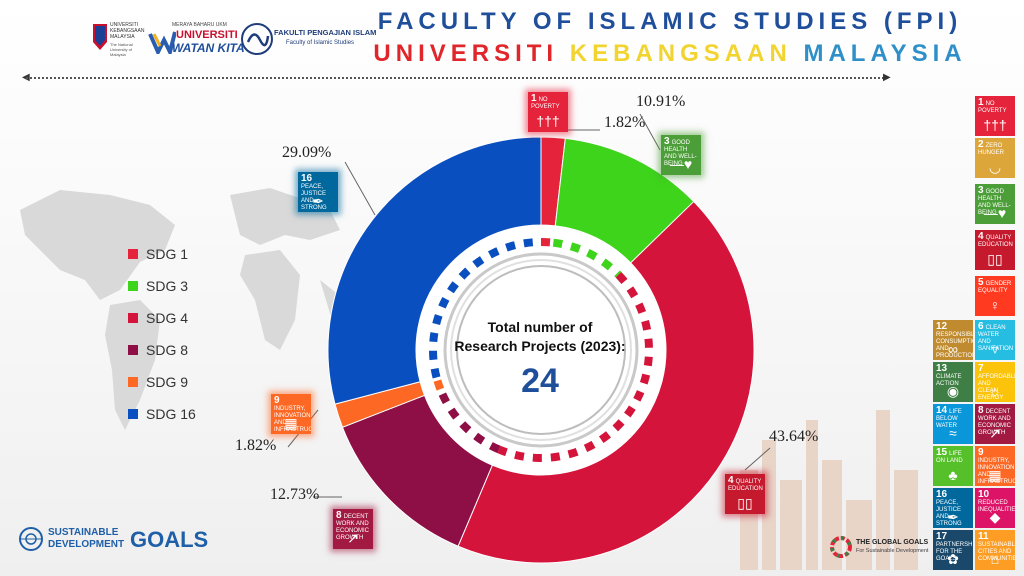 The width and height of the screenshot is (1024, 576). I want to click on wk-top-text: MERAYA BAHARU UKM, so click(199, 25).